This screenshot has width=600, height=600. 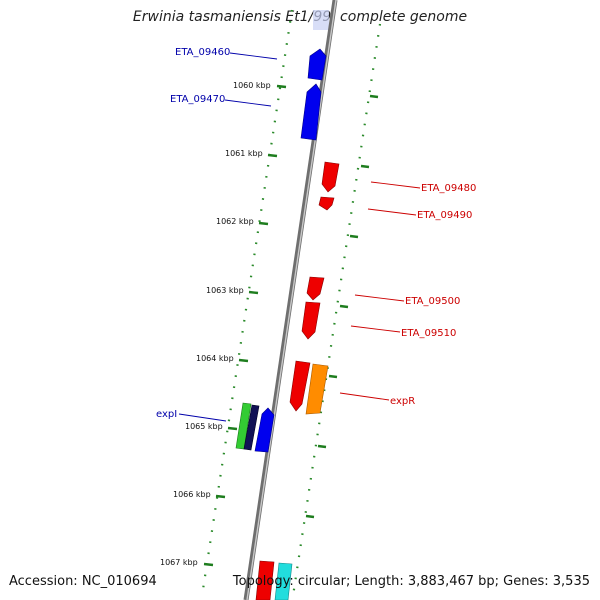 What do you see at coordinates (444, 215) in the screenshot?
I see `gene-label-eta-09490: ETA_09490` at bounding box center [444, 215].